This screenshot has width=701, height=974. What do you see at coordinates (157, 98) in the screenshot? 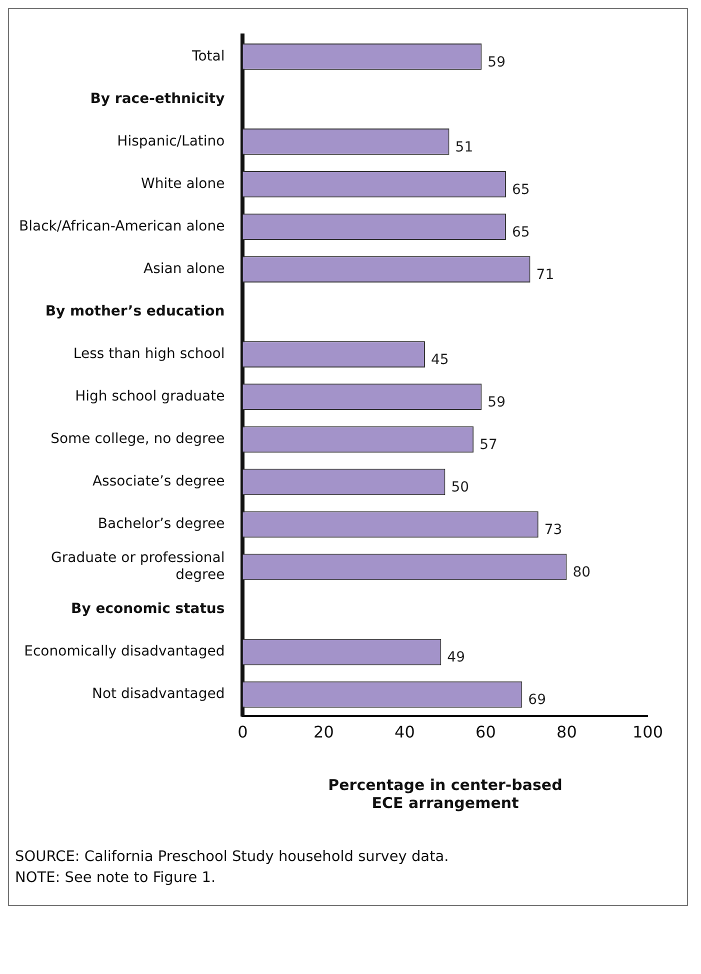
I see `y-tick-label: By race-ethnicity` at bounding box center [157, 98].